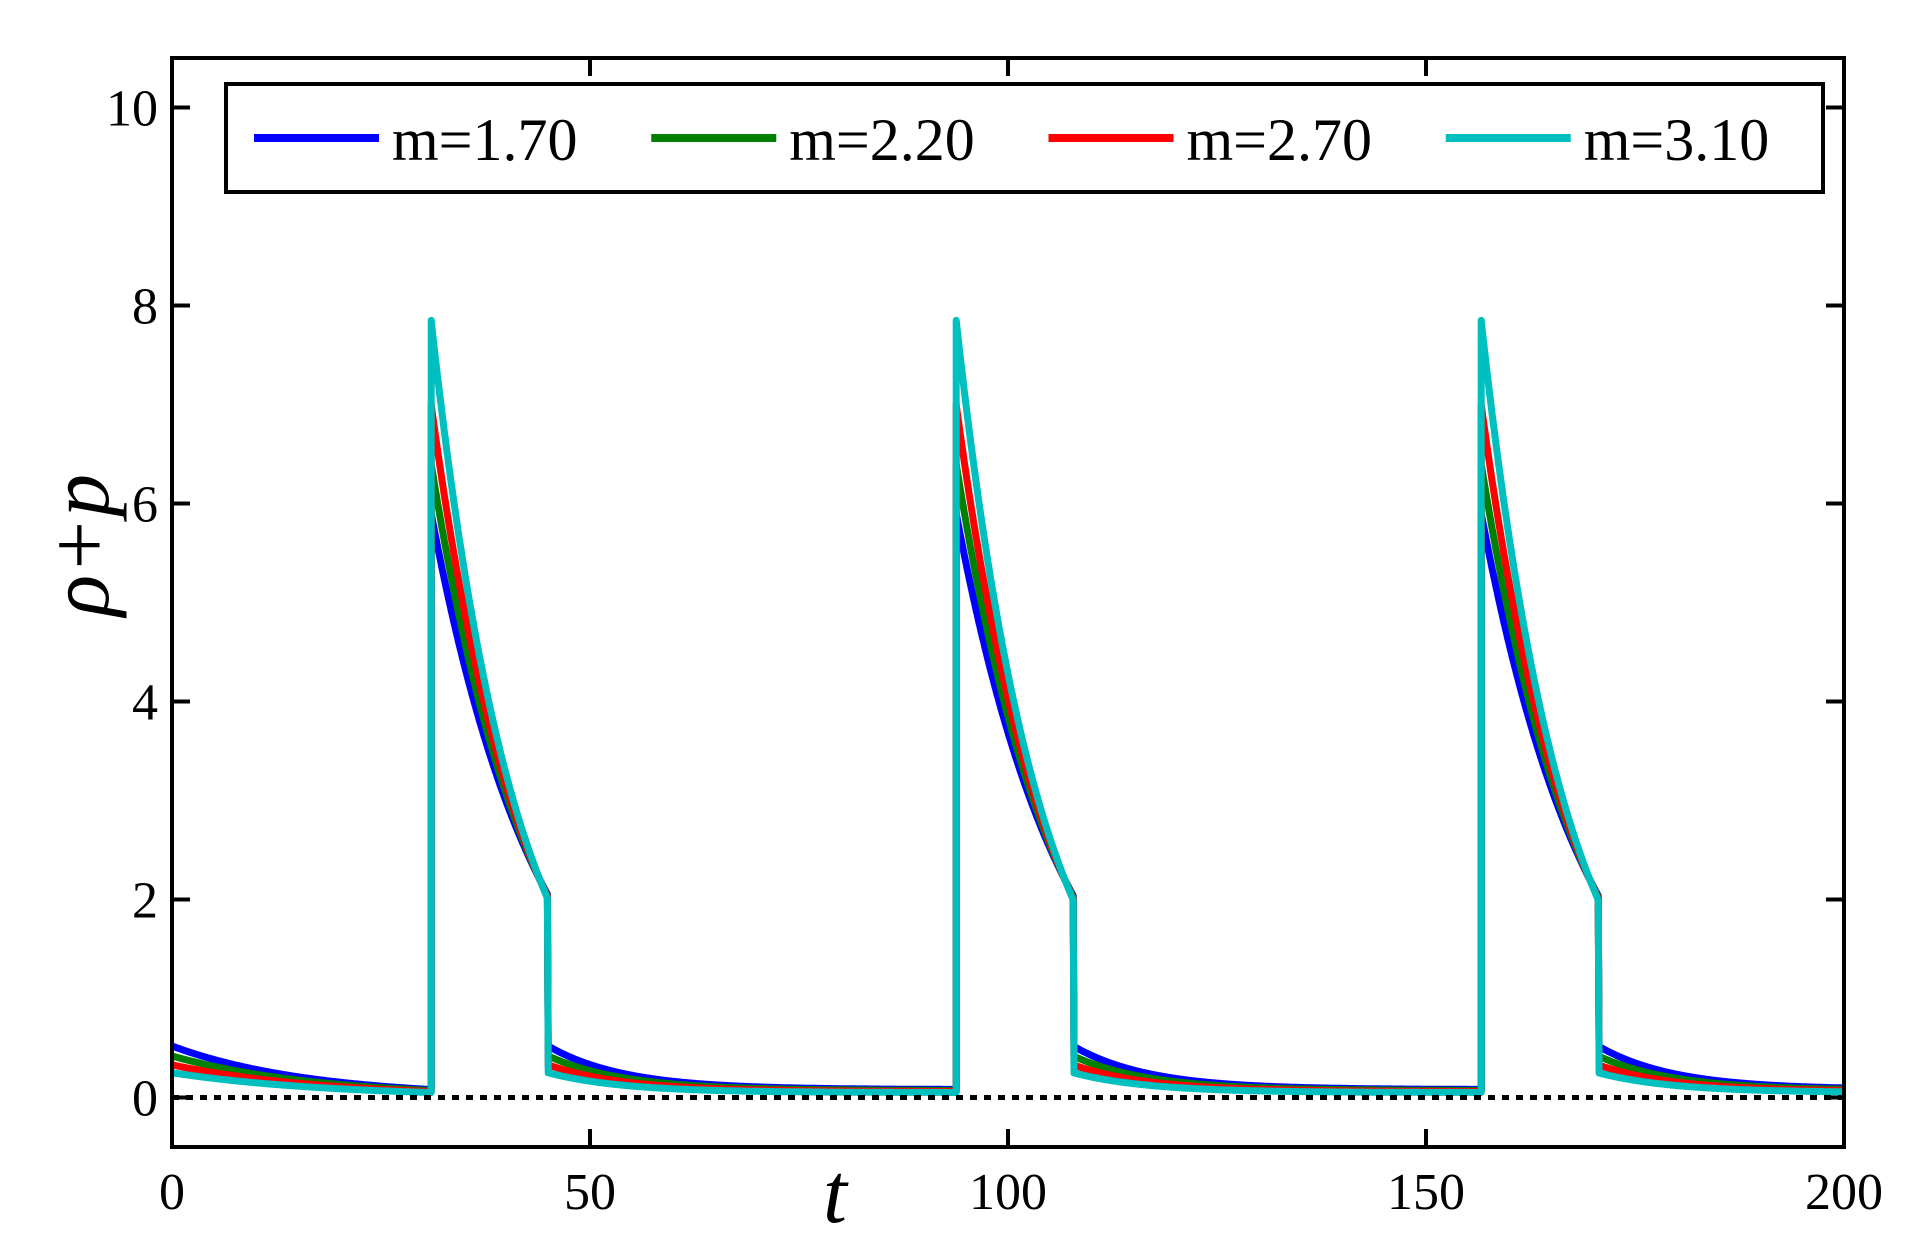 The image size is (1925, 1245). I want to click on y-tick-label: 2, so click(145, 901).